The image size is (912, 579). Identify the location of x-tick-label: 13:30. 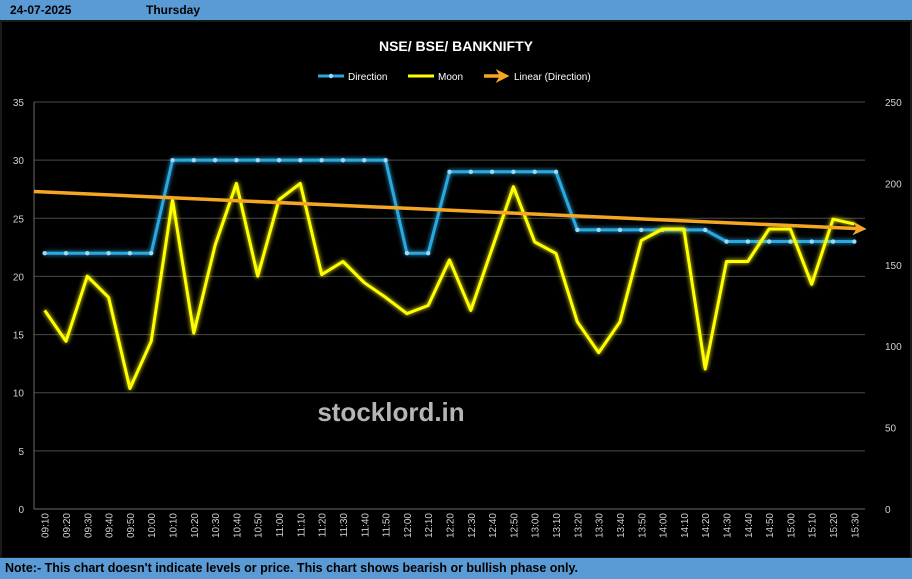
(600, 525).